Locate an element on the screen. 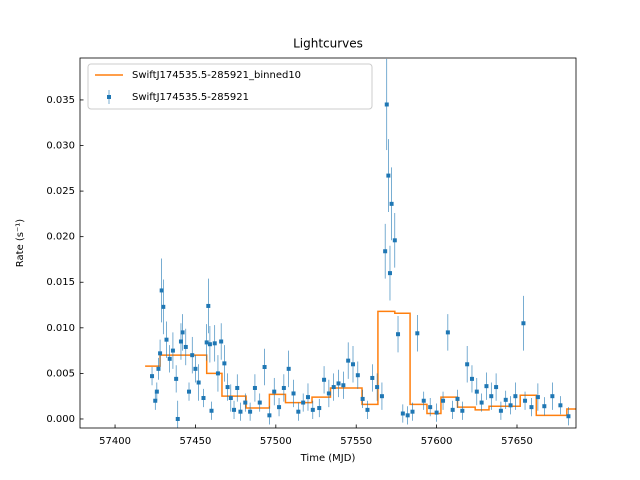 This screenshot has height=480, width=640. y-tick-label: 0.025 is located at coordinates (60, 191).